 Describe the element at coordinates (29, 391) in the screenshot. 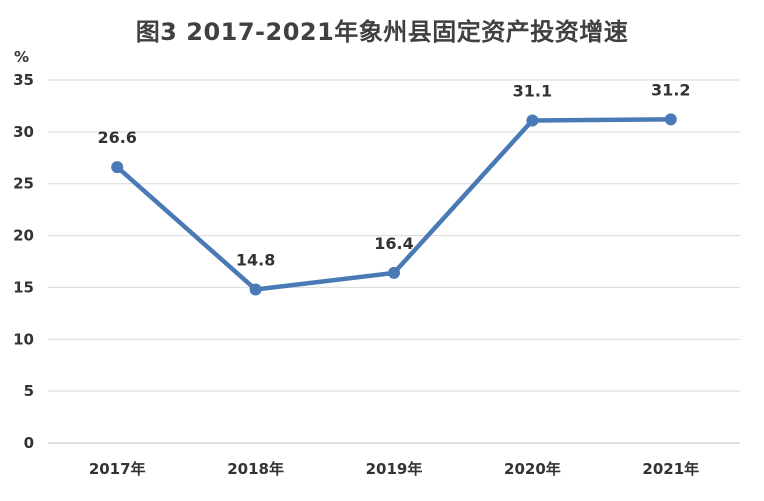

I see `y-tick-label: 5` at that location.